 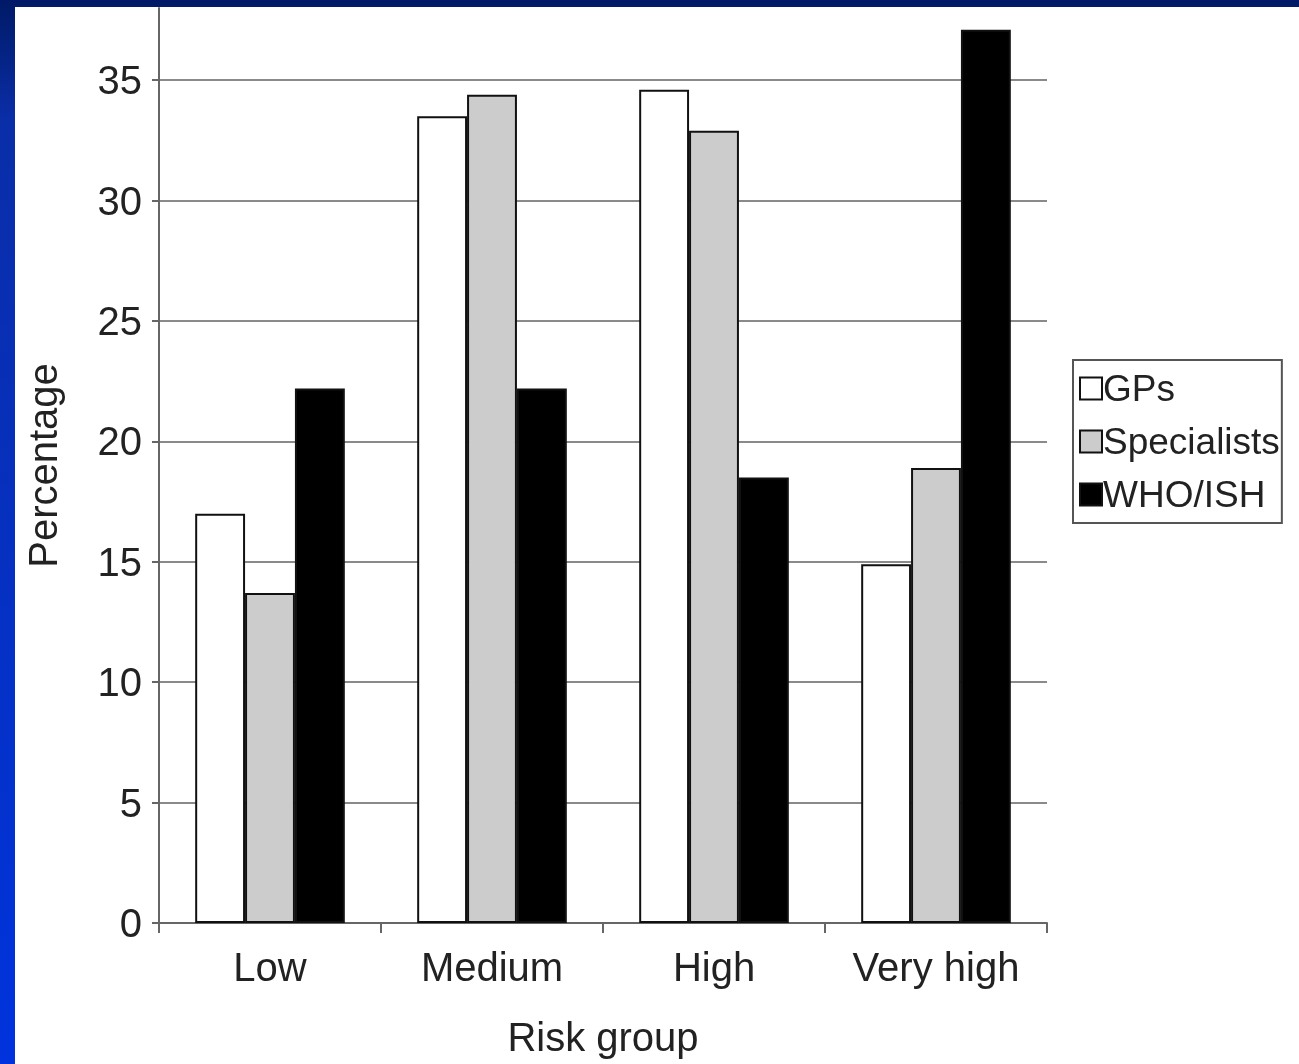 What do you see at coordinates (119, 682) in the screenshot?
I see `y-tick-label: 10` at bounding box center [119, 682].